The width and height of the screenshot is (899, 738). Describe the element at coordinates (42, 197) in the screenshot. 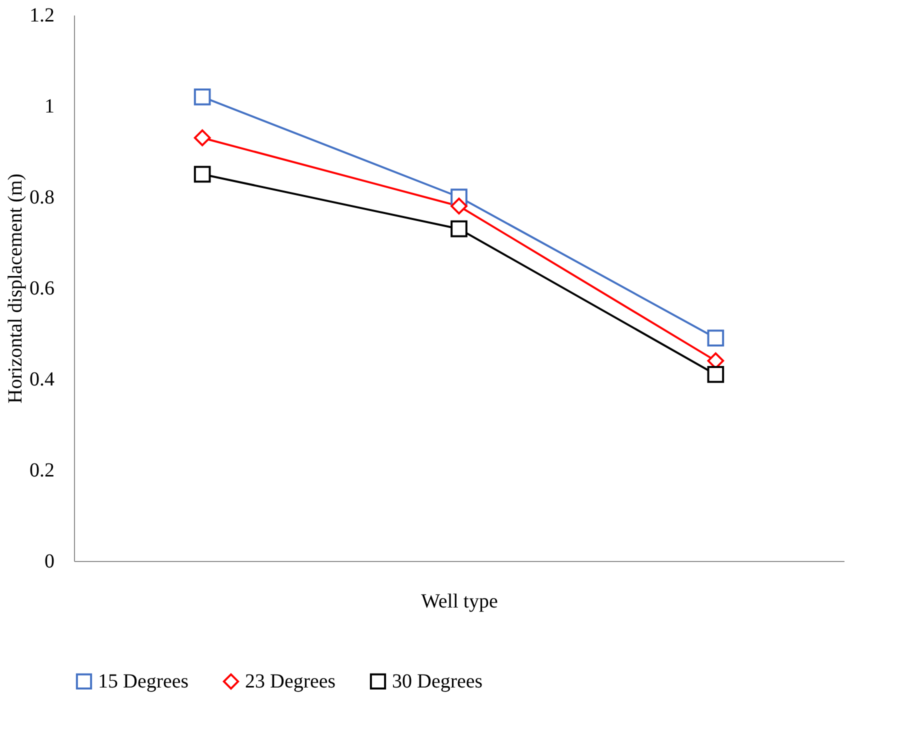

I see `y-tick-label: 0.8` at that location.